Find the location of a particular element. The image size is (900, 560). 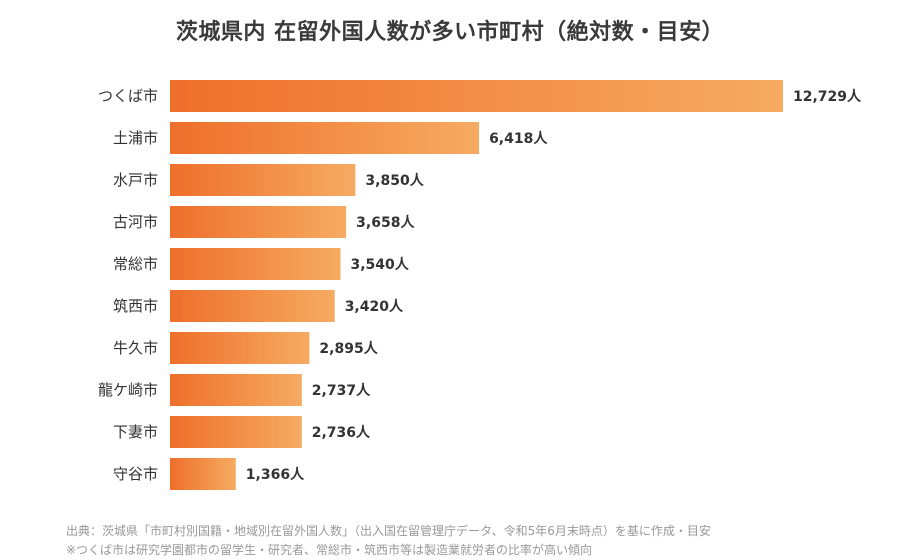

category-label: 守谷市 is located at coordinates (135, 474).